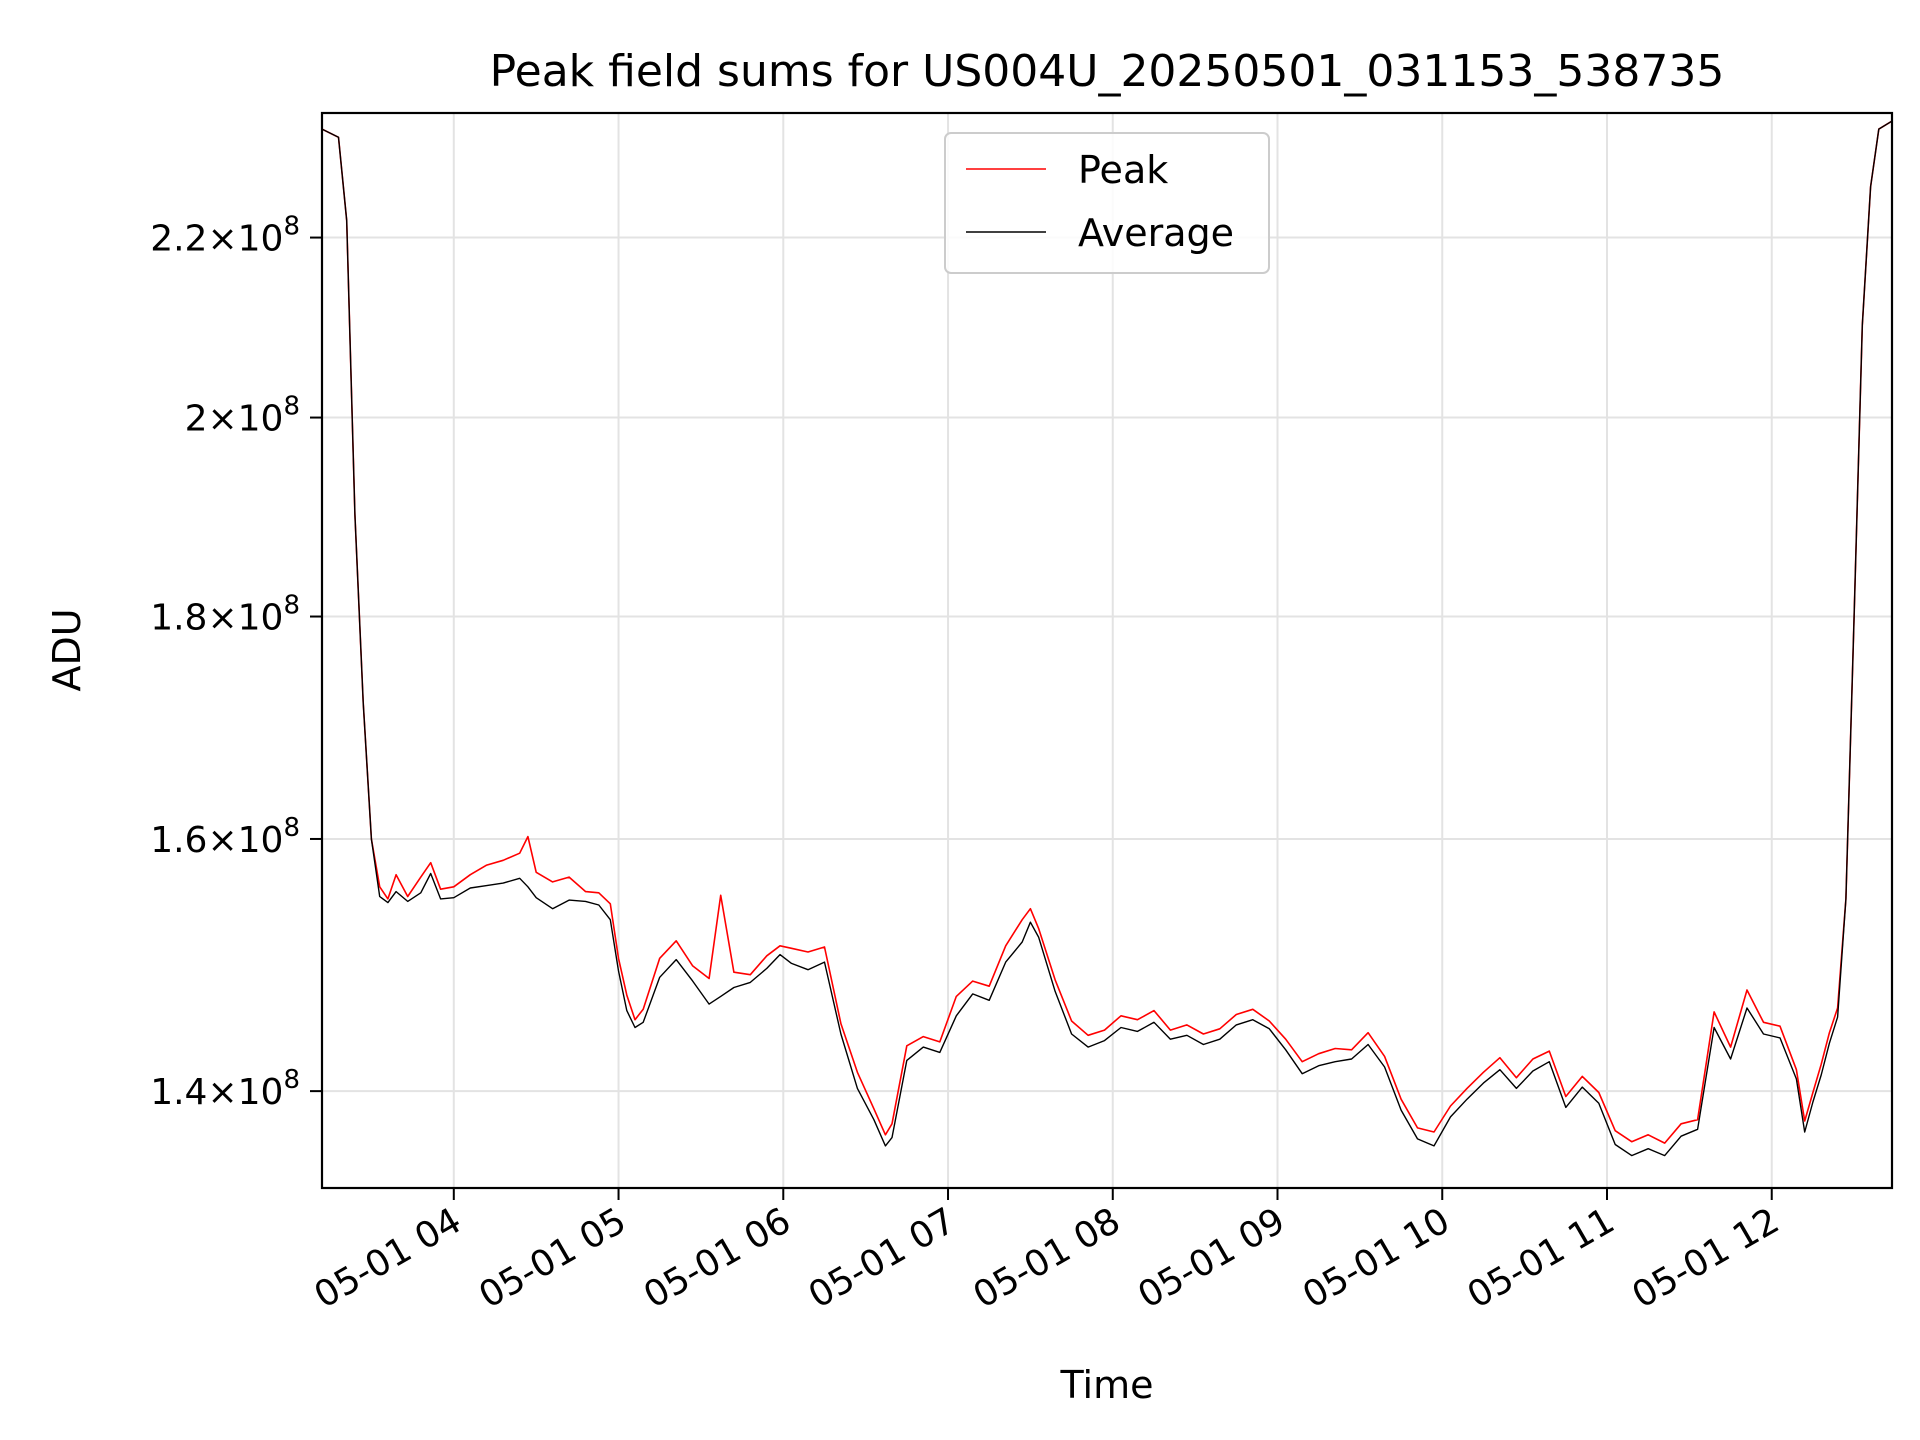 The height and width of the screenshot is (1440, 1920). Describe the element at coordinates (1107, 1385) in the screenshot. I see `x-axis-label: Time` at that location.